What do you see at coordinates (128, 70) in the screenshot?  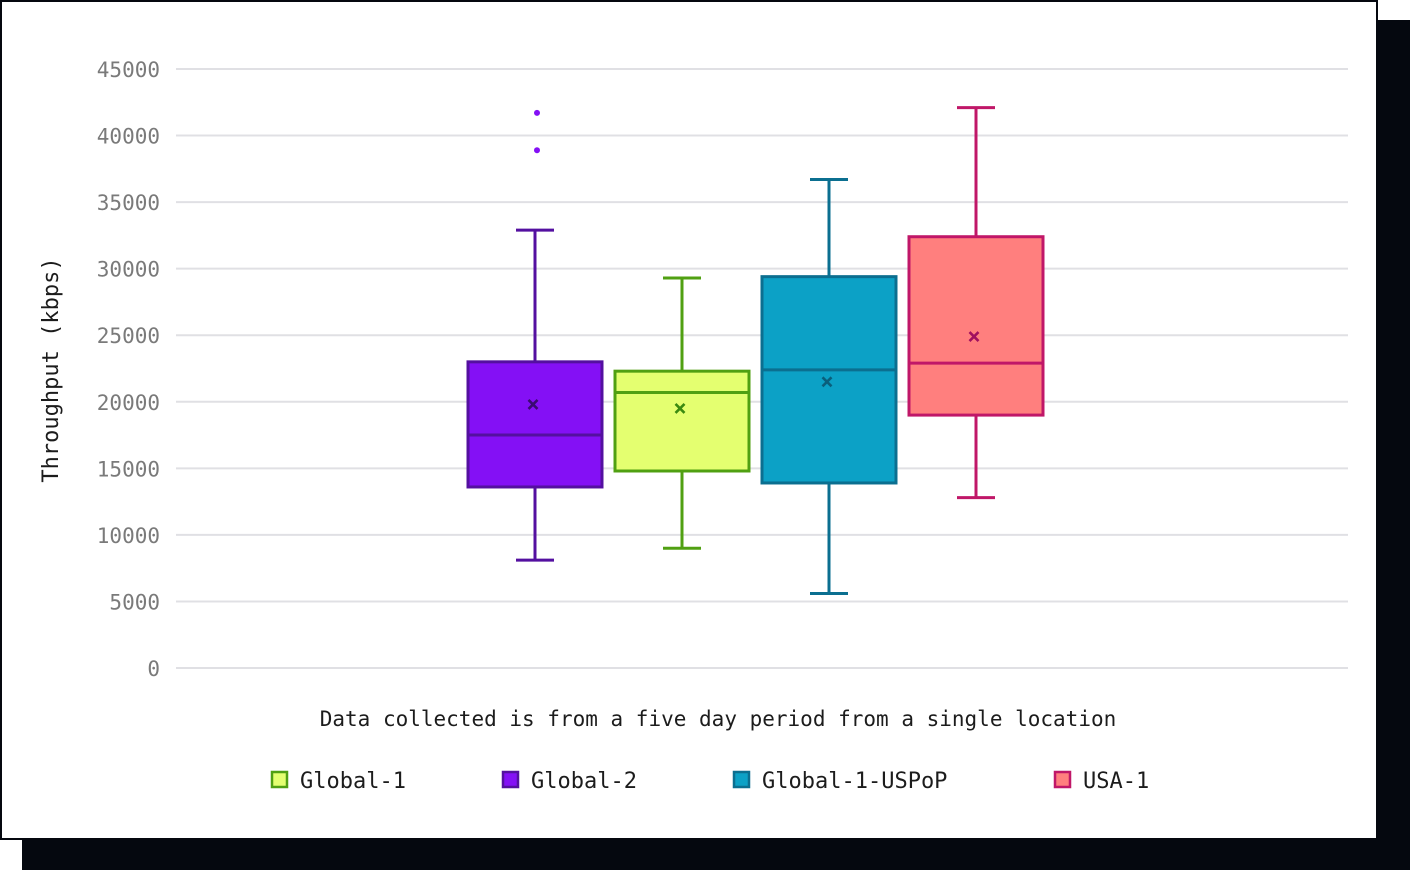 I see `y-tick-label: 45000` at bounding box center [128, 70].